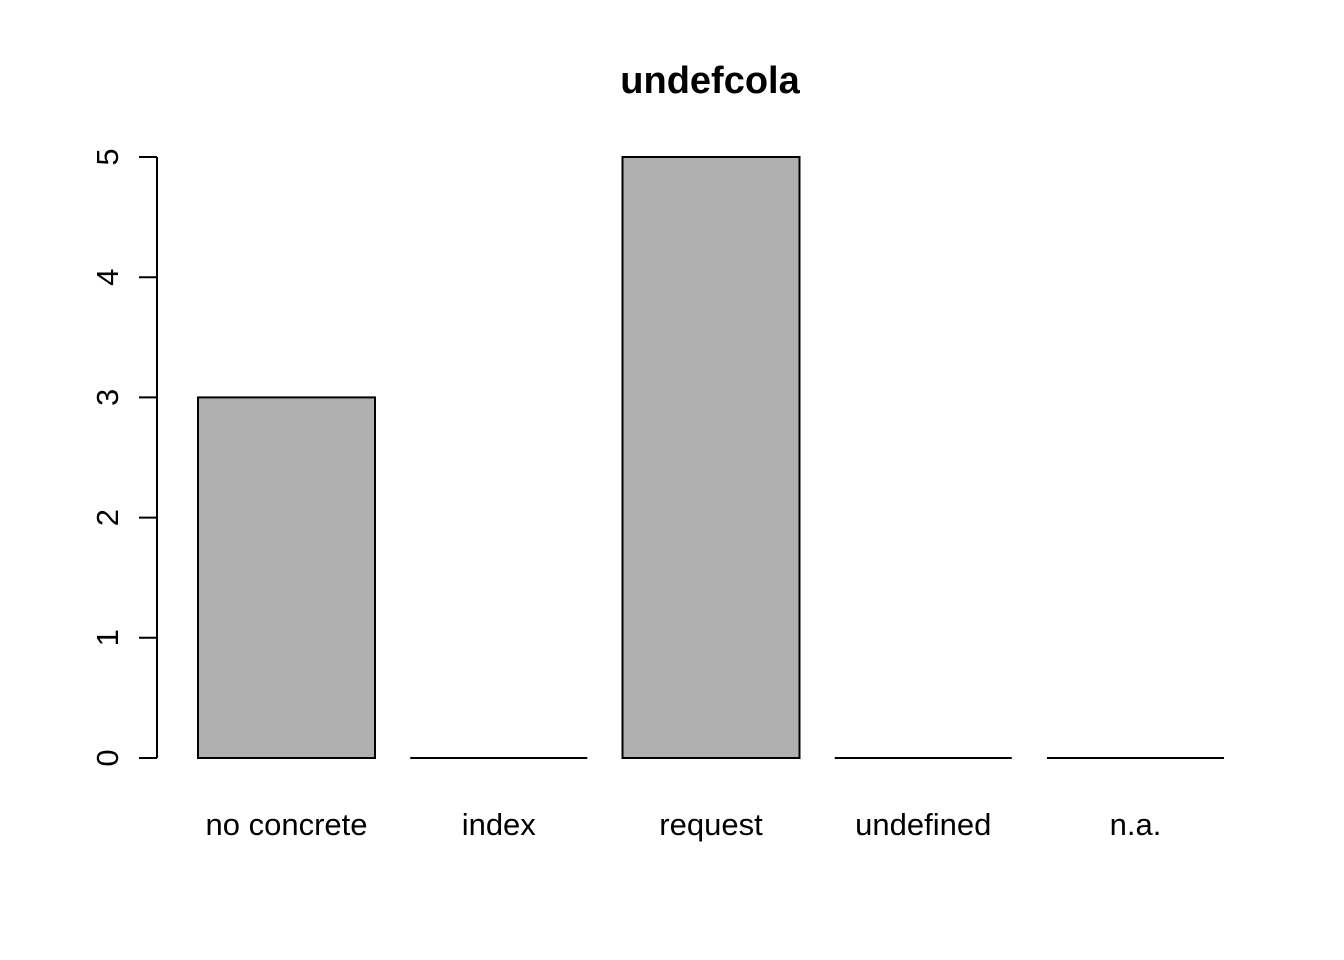 This screenshot has width=1344, height=960. I want to click on category-label: index, so click(499, 824).